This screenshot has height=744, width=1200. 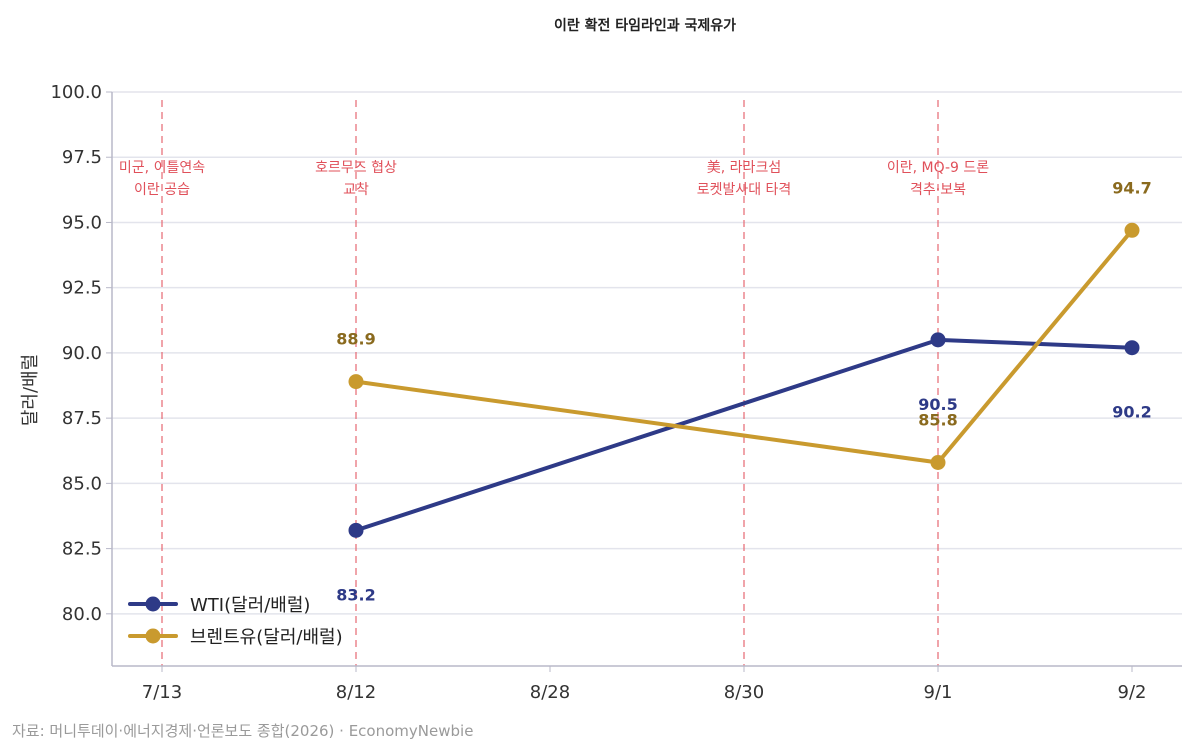 I want to click on chart-title: 이란 확전 타임라인과 국제유가, so click(x=645, y=25).